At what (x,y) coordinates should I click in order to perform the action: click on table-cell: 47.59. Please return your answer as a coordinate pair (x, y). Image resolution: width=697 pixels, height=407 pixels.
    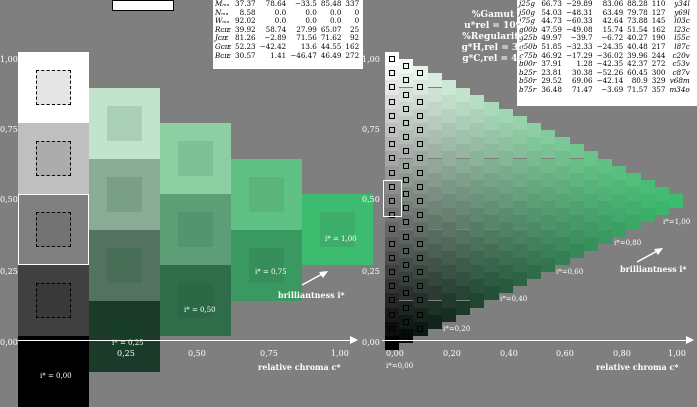
    Looking at the image, I should click on (551, 29).